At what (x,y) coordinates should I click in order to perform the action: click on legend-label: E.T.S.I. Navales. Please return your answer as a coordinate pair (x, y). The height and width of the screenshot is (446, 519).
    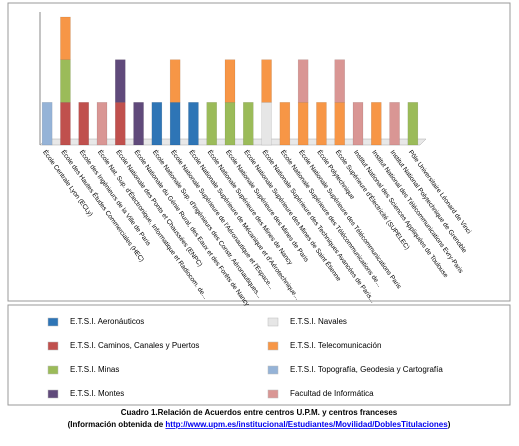
    Looking at the image, I should click on (318, 321).